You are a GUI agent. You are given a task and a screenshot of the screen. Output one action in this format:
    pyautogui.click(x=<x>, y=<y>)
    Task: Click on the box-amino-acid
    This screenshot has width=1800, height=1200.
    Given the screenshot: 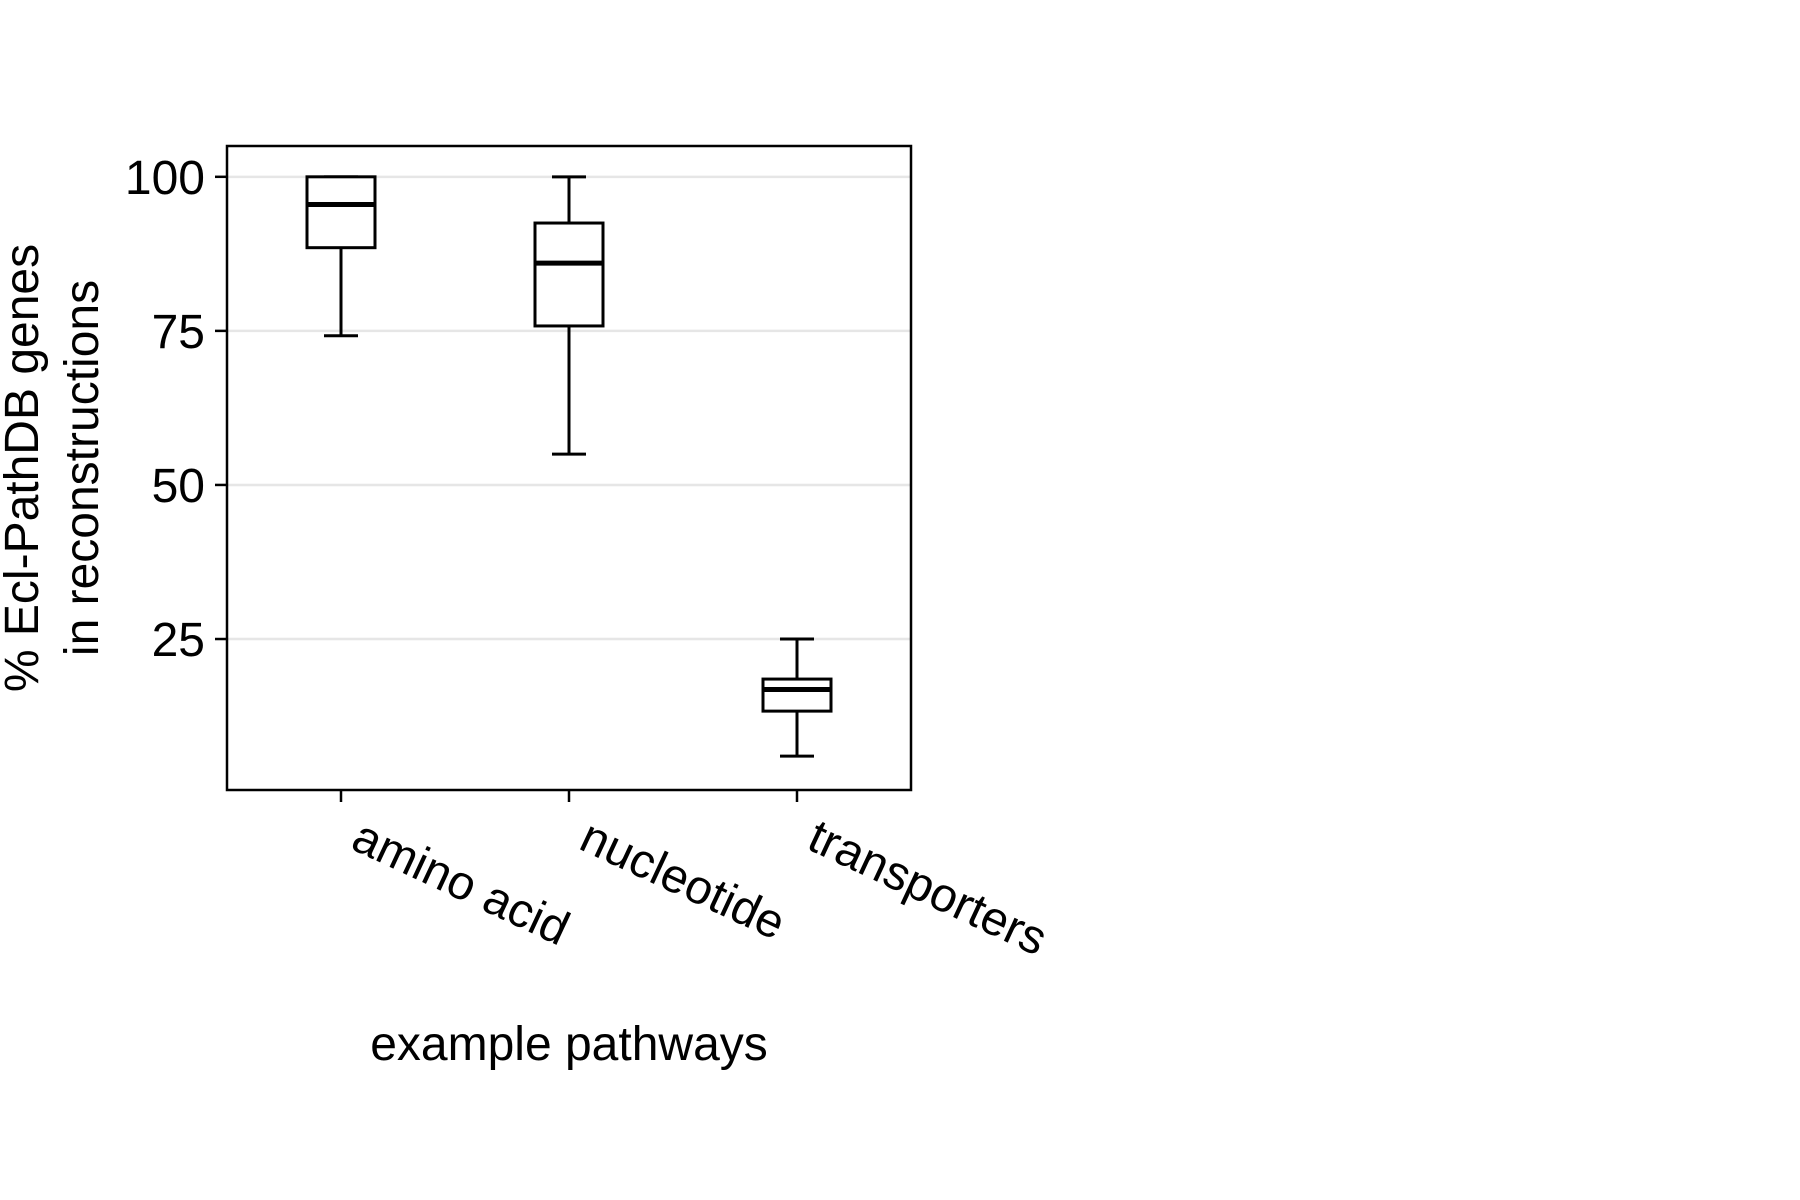 What is the action you would take?
    pyautogui.click(x=341, y=256)
    